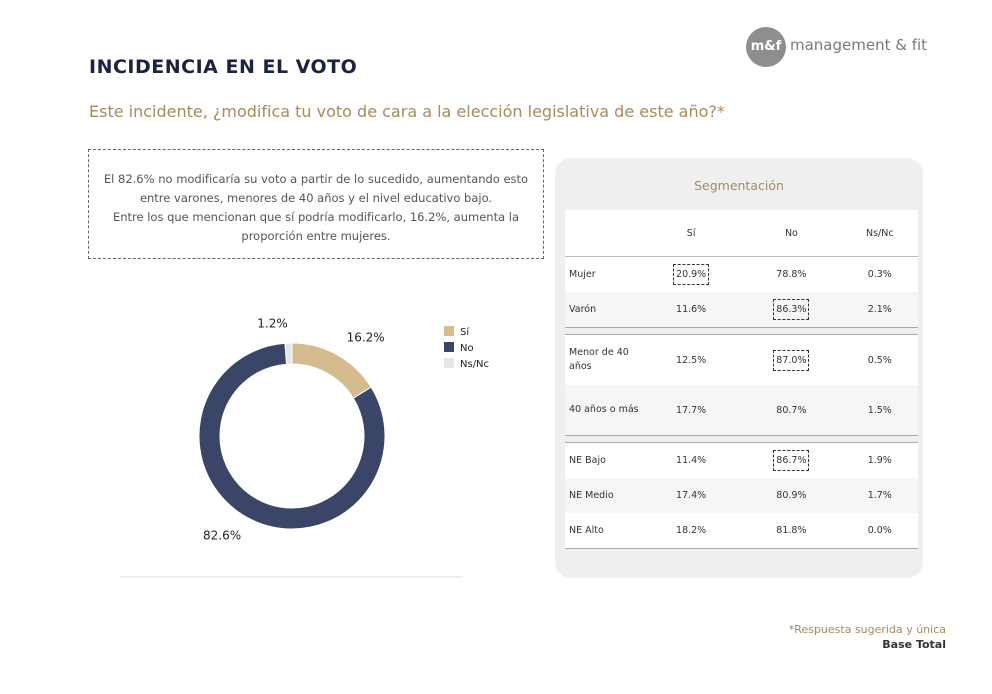  What do you see at coordinates (272, 324) in the screenshot?
I see `data-label: 1.2%` at bounding box center [272, 324].